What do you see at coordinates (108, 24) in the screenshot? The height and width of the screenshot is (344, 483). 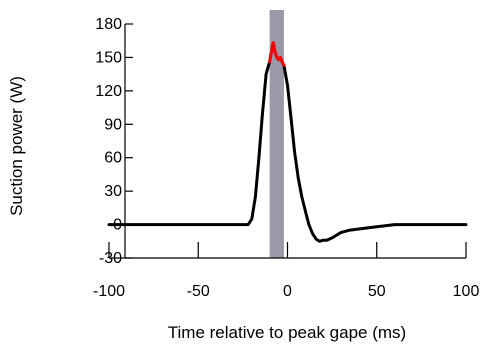 I see `y-tick-label: 180` at bounding box center [108, 24].